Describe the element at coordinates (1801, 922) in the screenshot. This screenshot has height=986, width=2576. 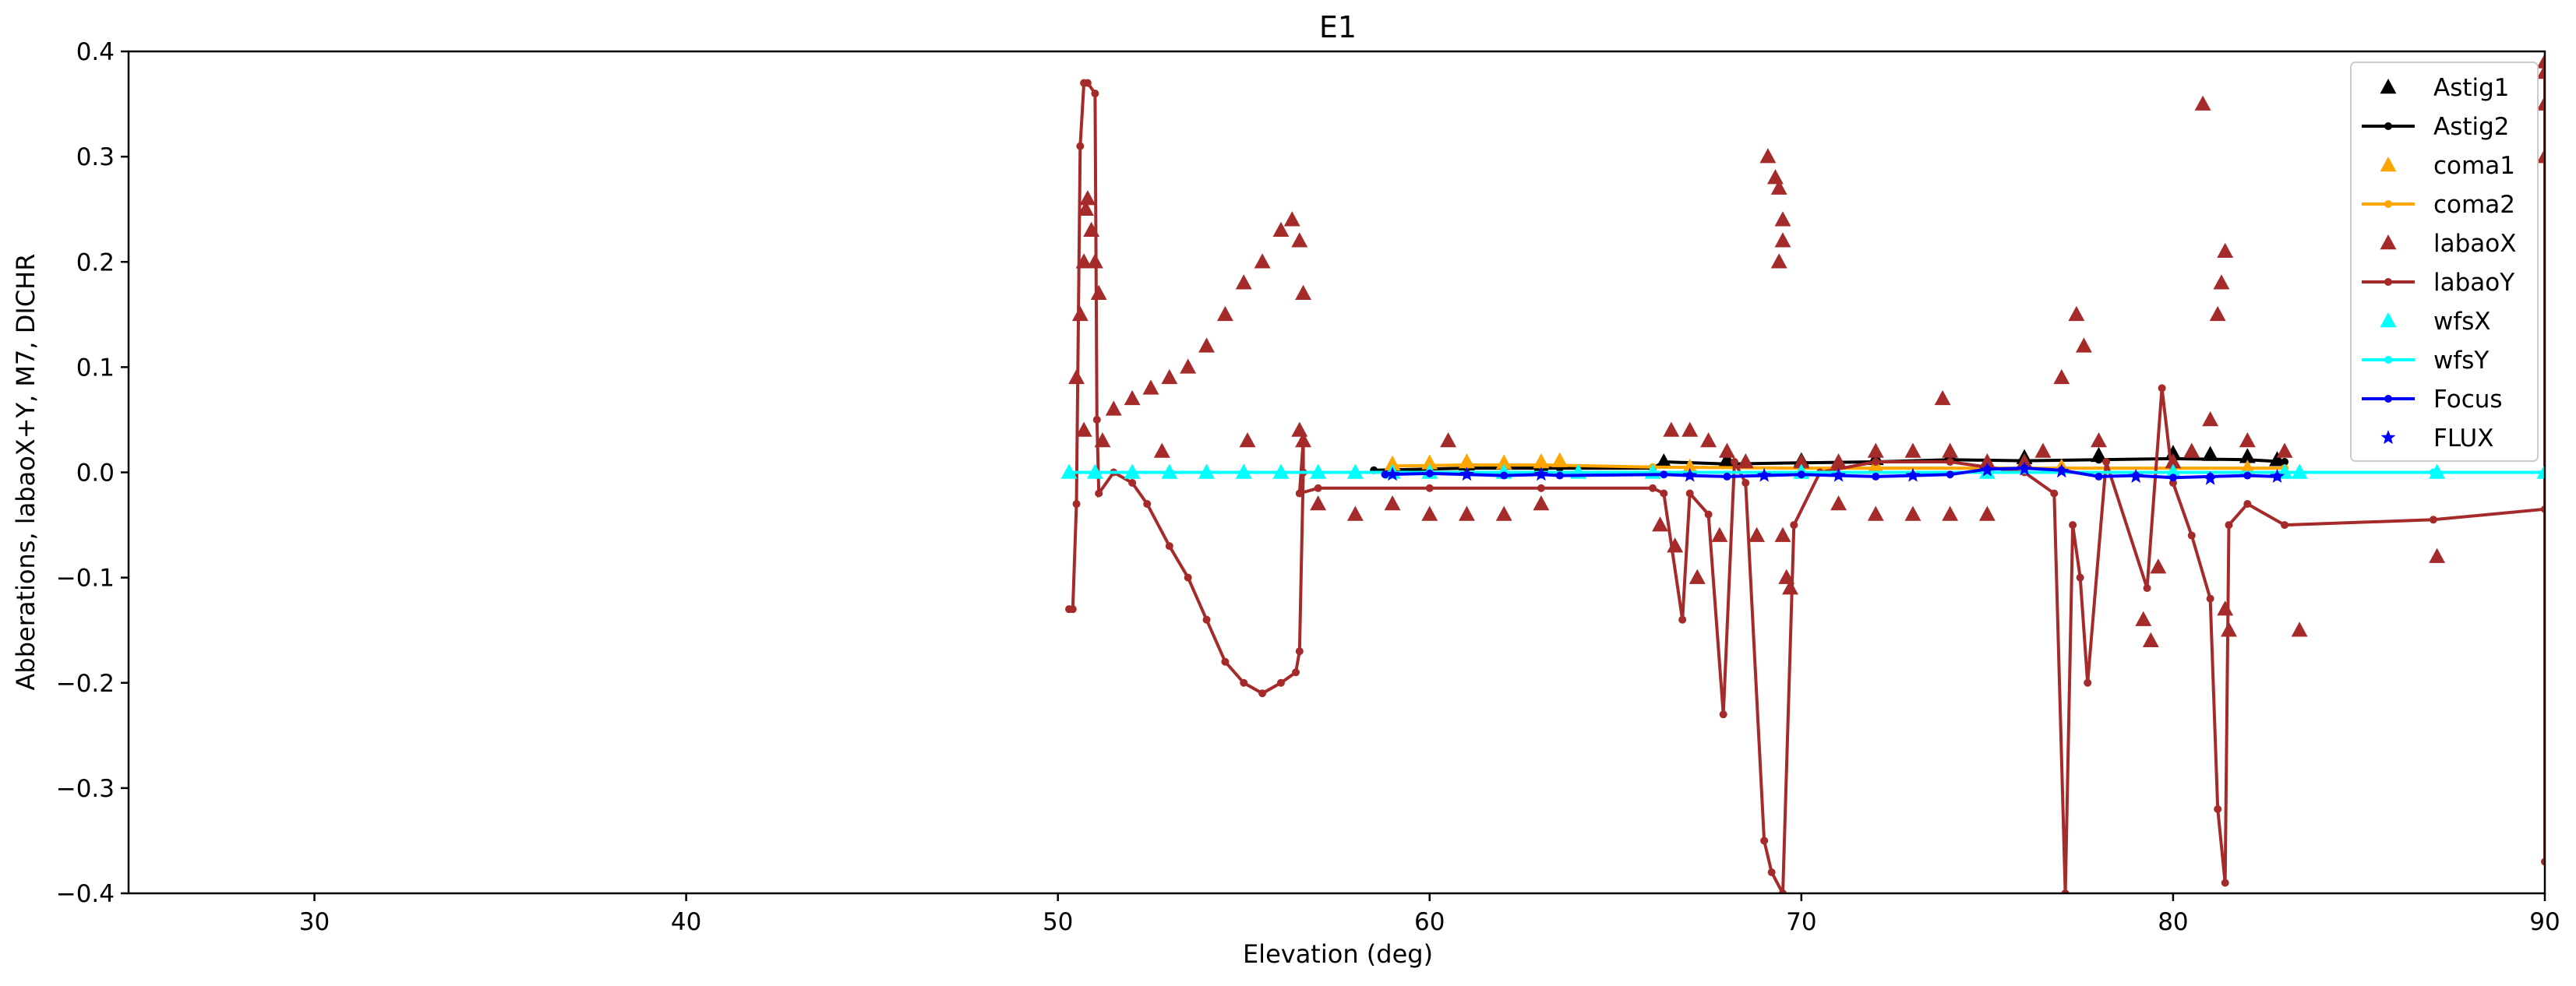
I see `x-tick-label: 70` at that location.